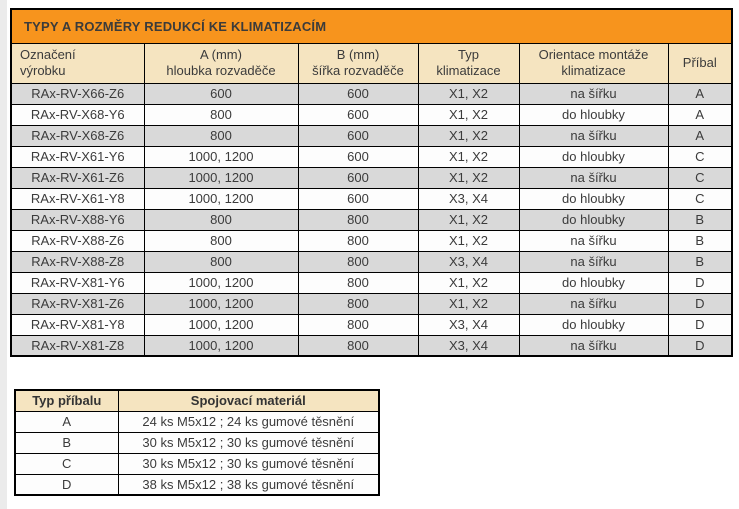  Describe the element at coordinates (77, 114) in the screenshot. I see `table-cell: RAx-RV-X68-Y6` at that location.